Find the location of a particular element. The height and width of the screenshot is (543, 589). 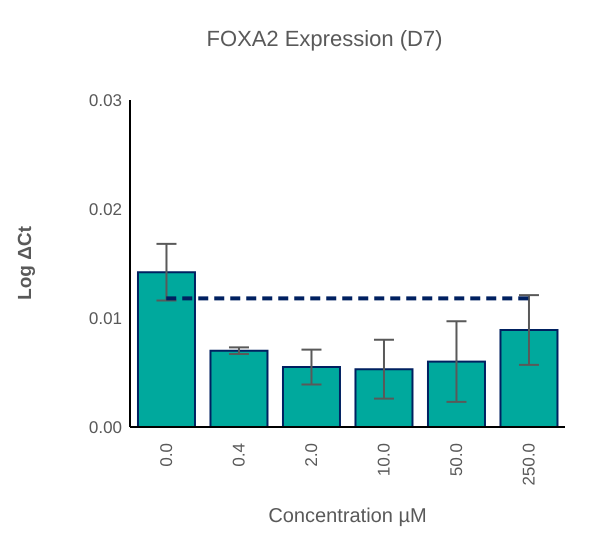

x-tick-label: 0.4 is located at coordinates (238, 455).